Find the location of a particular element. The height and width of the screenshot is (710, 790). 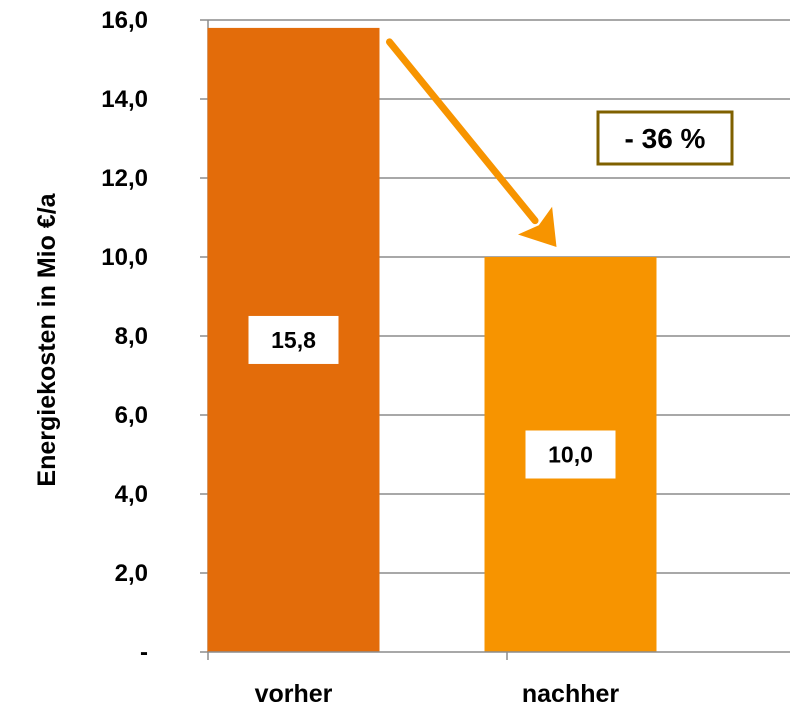

y-tick-label: 8,0 is located at coordinates (131, 336).